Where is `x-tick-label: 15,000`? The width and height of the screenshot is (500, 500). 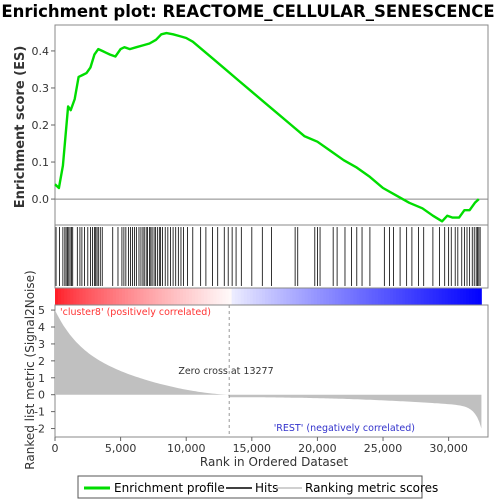 x-tick-label: 15,000 is located at coordinates (252, 448).